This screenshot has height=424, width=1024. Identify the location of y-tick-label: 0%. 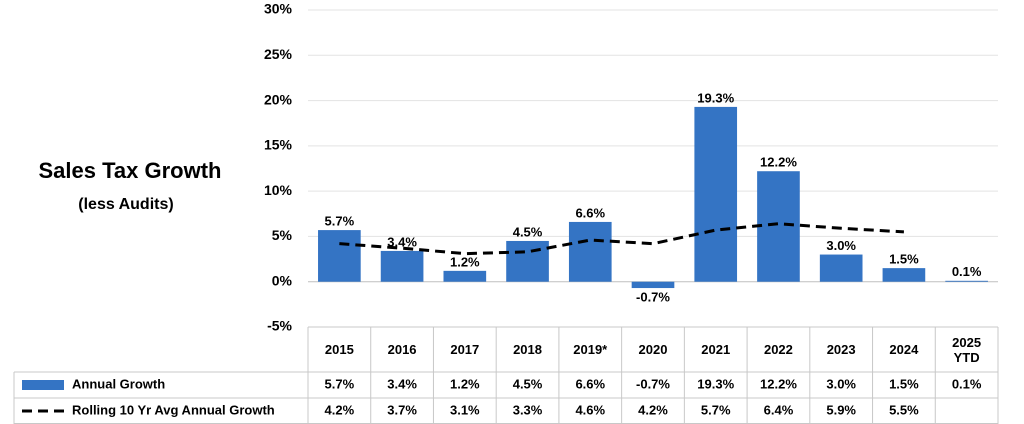
(282, 280).